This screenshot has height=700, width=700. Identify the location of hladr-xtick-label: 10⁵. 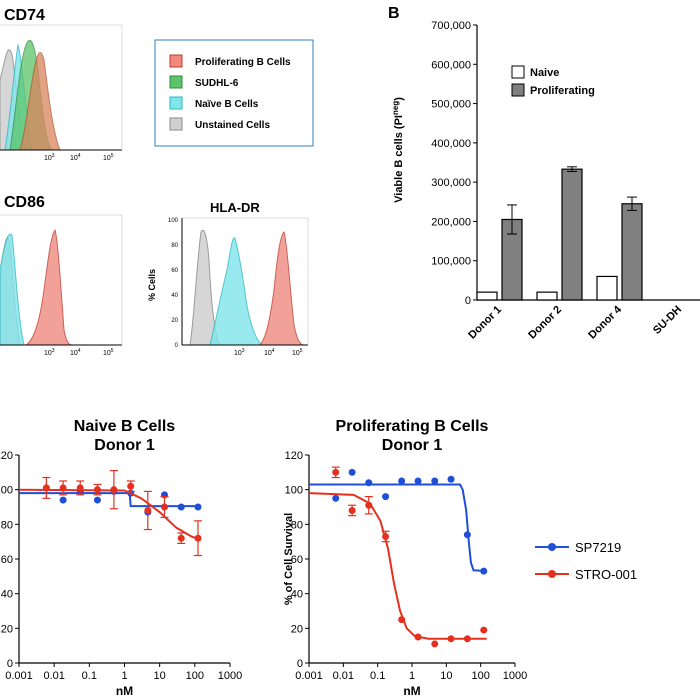
(297, 352).